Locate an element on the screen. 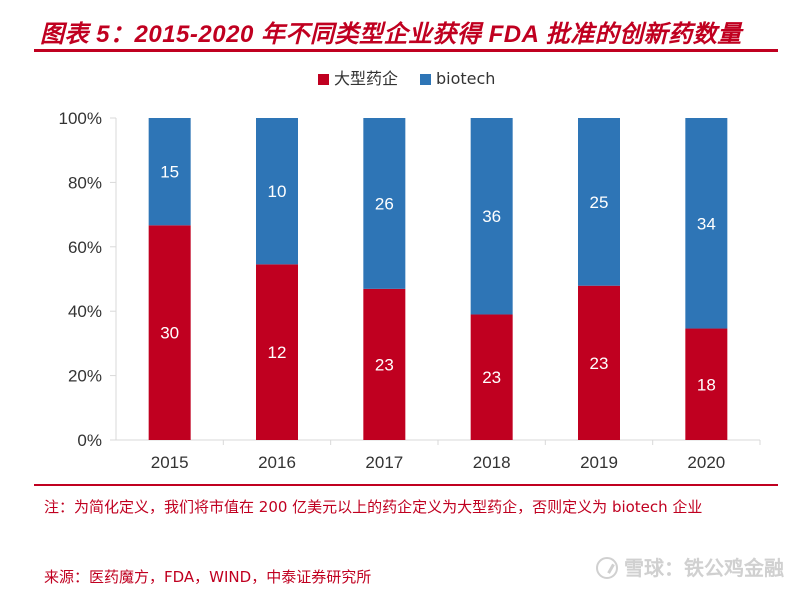 This screenshot has height=595, width=800. title-bar: 图表 5：2015-2020 年不同类型企业获得 FDA 批准的创新药数量 is located at coordinates (406, 30).